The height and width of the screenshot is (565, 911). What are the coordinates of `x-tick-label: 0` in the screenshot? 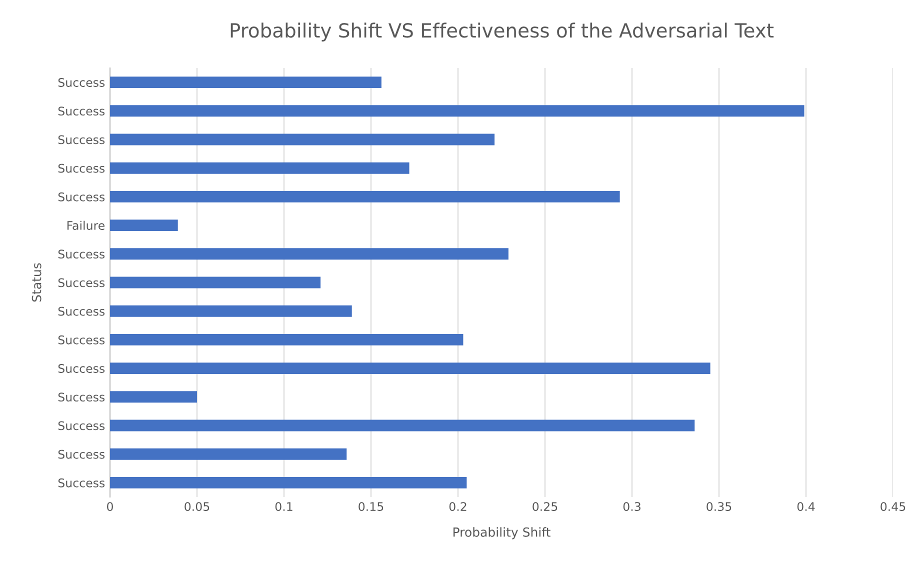 It's located at (110, 506).